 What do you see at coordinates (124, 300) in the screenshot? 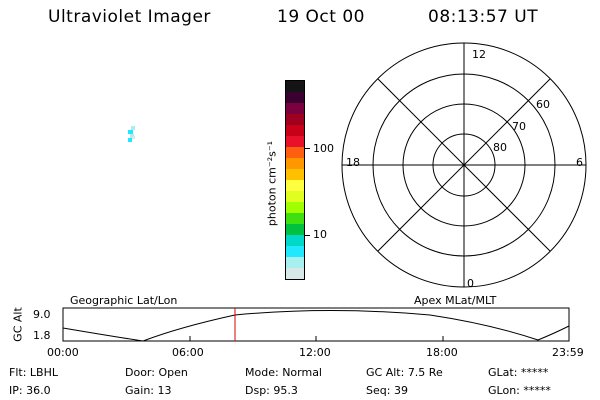
I see `timeline-left-caption: Geographic Lat/Lon` at bounding box center [124, 300].